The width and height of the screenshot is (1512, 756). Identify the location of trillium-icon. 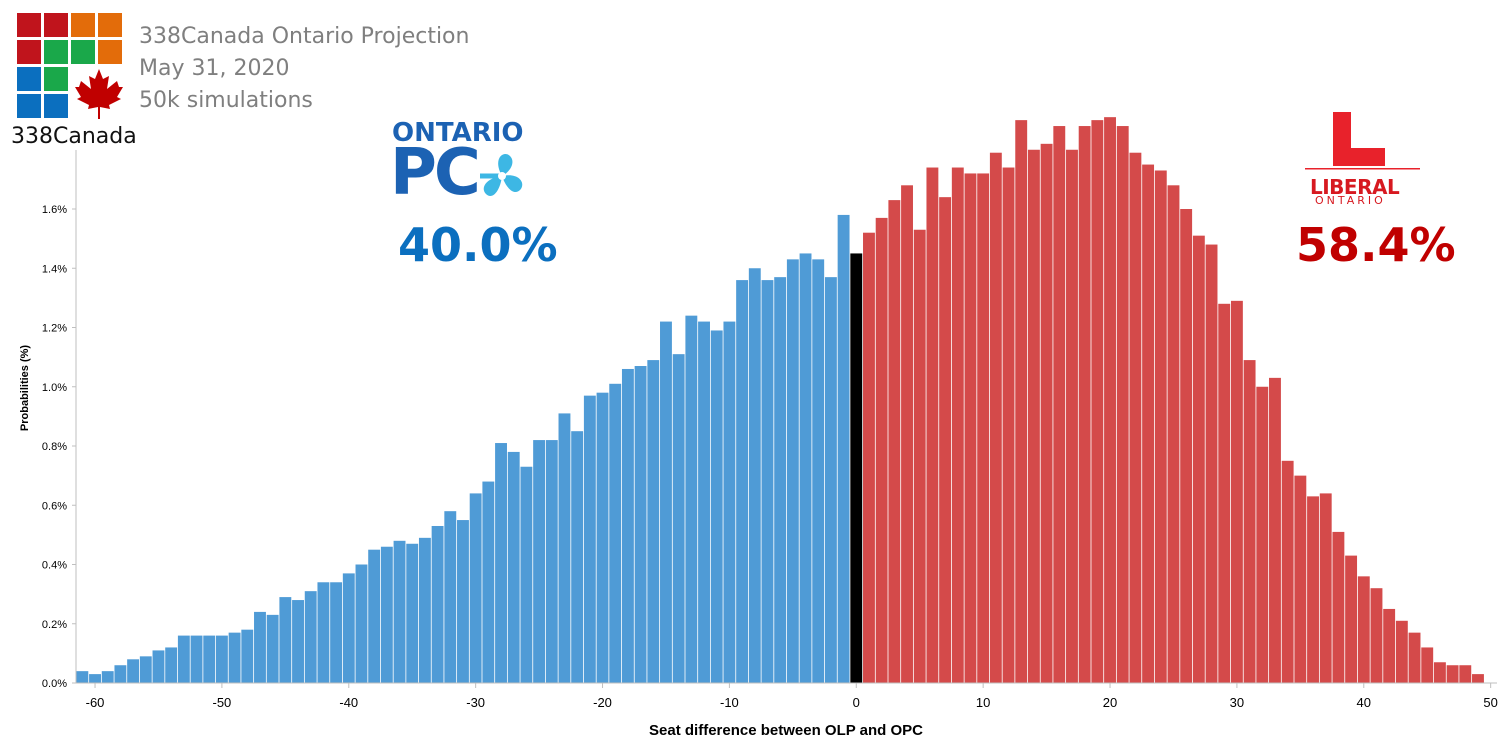
(501, 175).